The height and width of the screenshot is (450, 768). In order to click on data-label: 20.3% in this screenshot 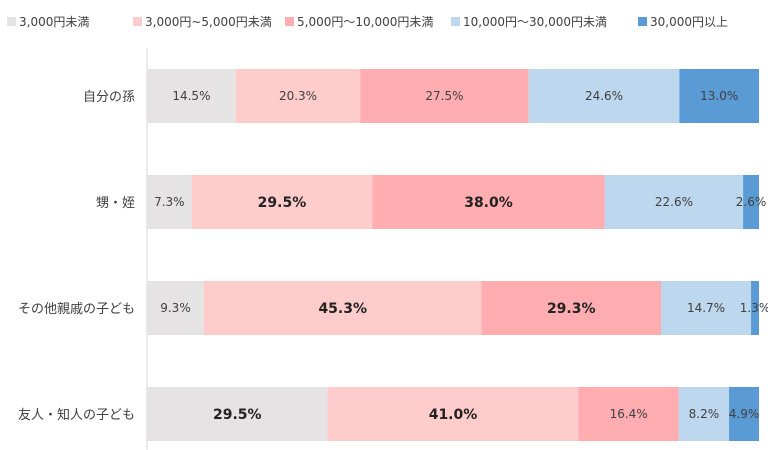, I will do `click(298, 96)`.